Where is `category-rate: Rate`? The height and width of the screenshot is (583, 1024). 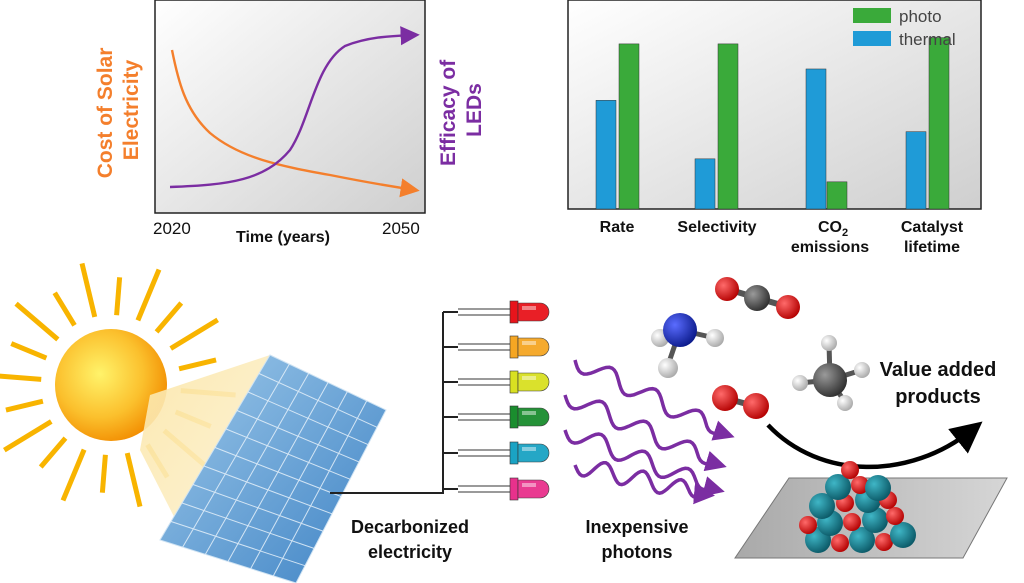 category-rate: Rate is located at coordinates (617, 227).